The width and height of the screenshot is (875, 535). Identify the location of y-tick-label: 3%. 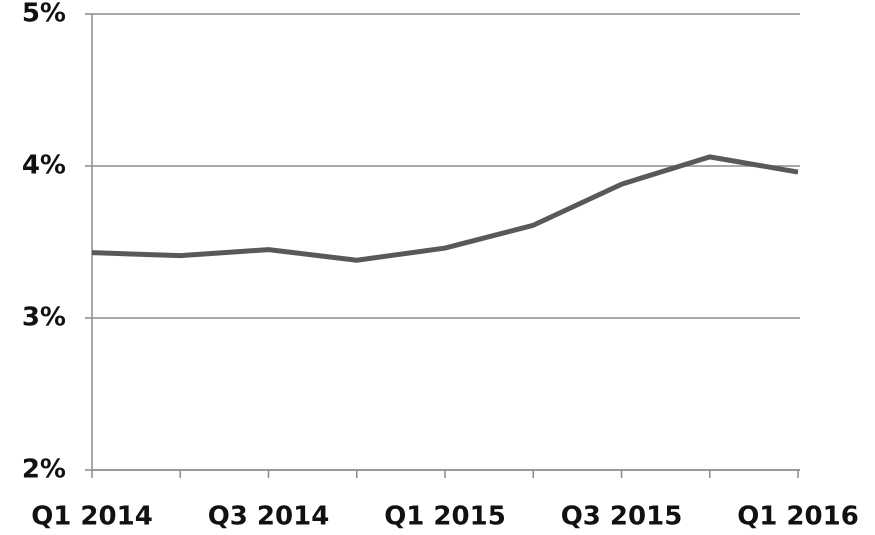
(44, 318).